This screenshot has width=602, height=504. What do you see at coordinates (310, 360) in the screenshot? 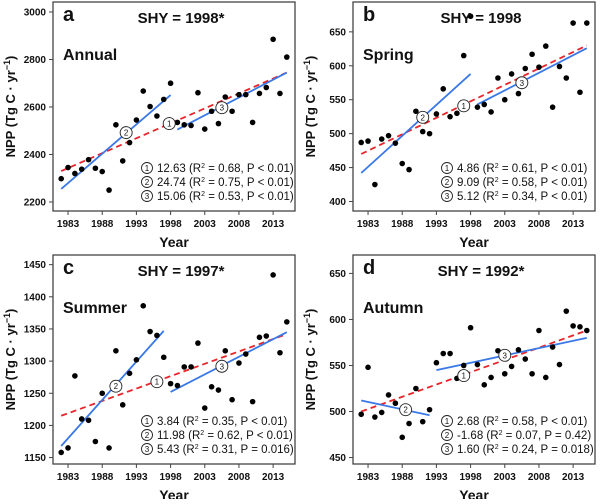
I see `y-axis-label: NPP (Tg C · yr−1)` at bounding box center [310, 360].